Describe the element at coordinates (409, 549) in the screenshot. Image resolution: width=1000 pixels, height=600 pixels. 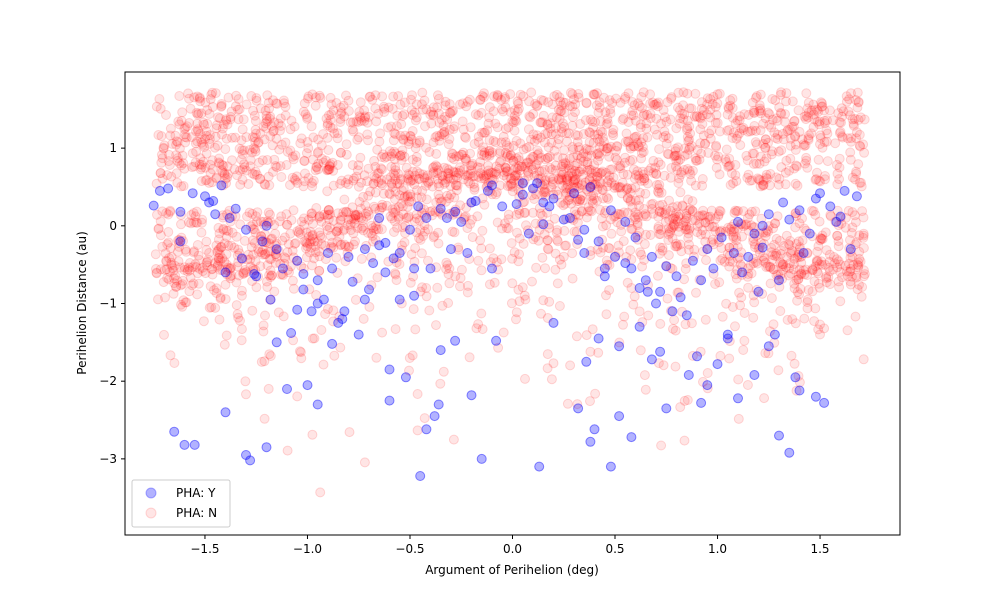
I see `x-tick-label: −0.5` at that location.